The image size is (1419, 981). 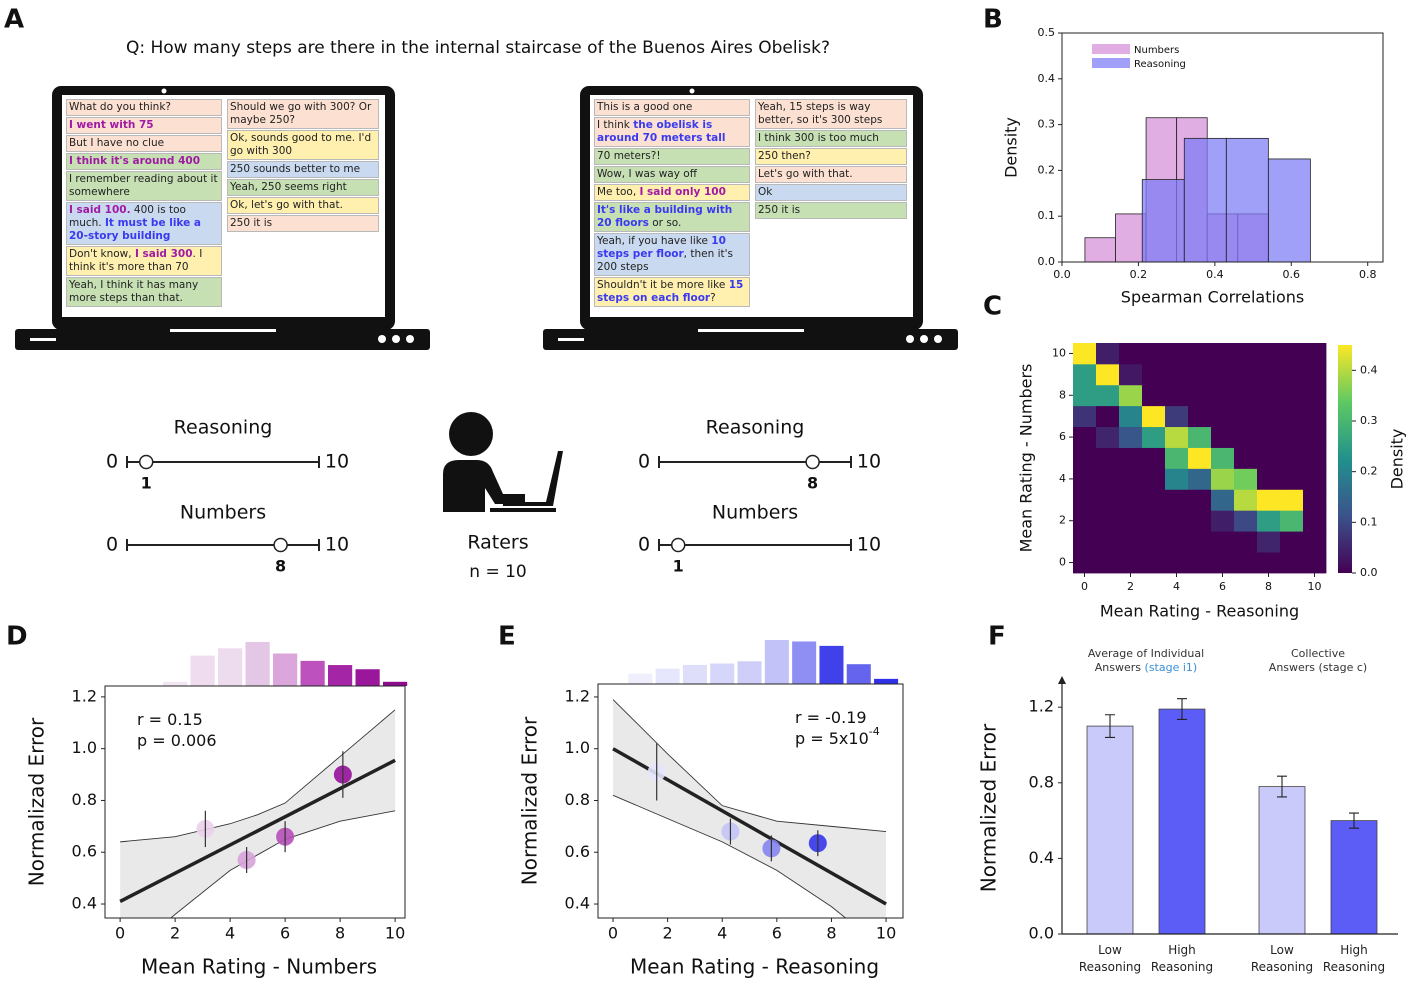 What do you see at coordinates (484, 486) in the screenshot?
I see `rater-body` at bounding box center [484, 486].